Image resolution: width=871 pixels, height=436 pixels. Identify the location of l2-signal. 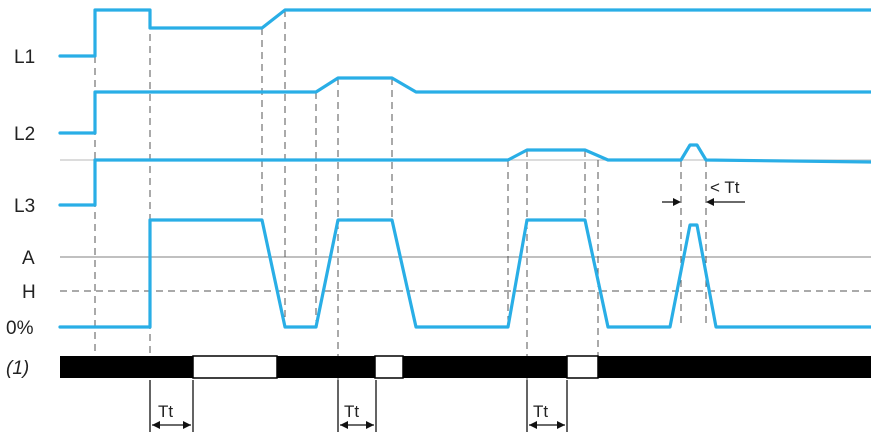
(464, 105).